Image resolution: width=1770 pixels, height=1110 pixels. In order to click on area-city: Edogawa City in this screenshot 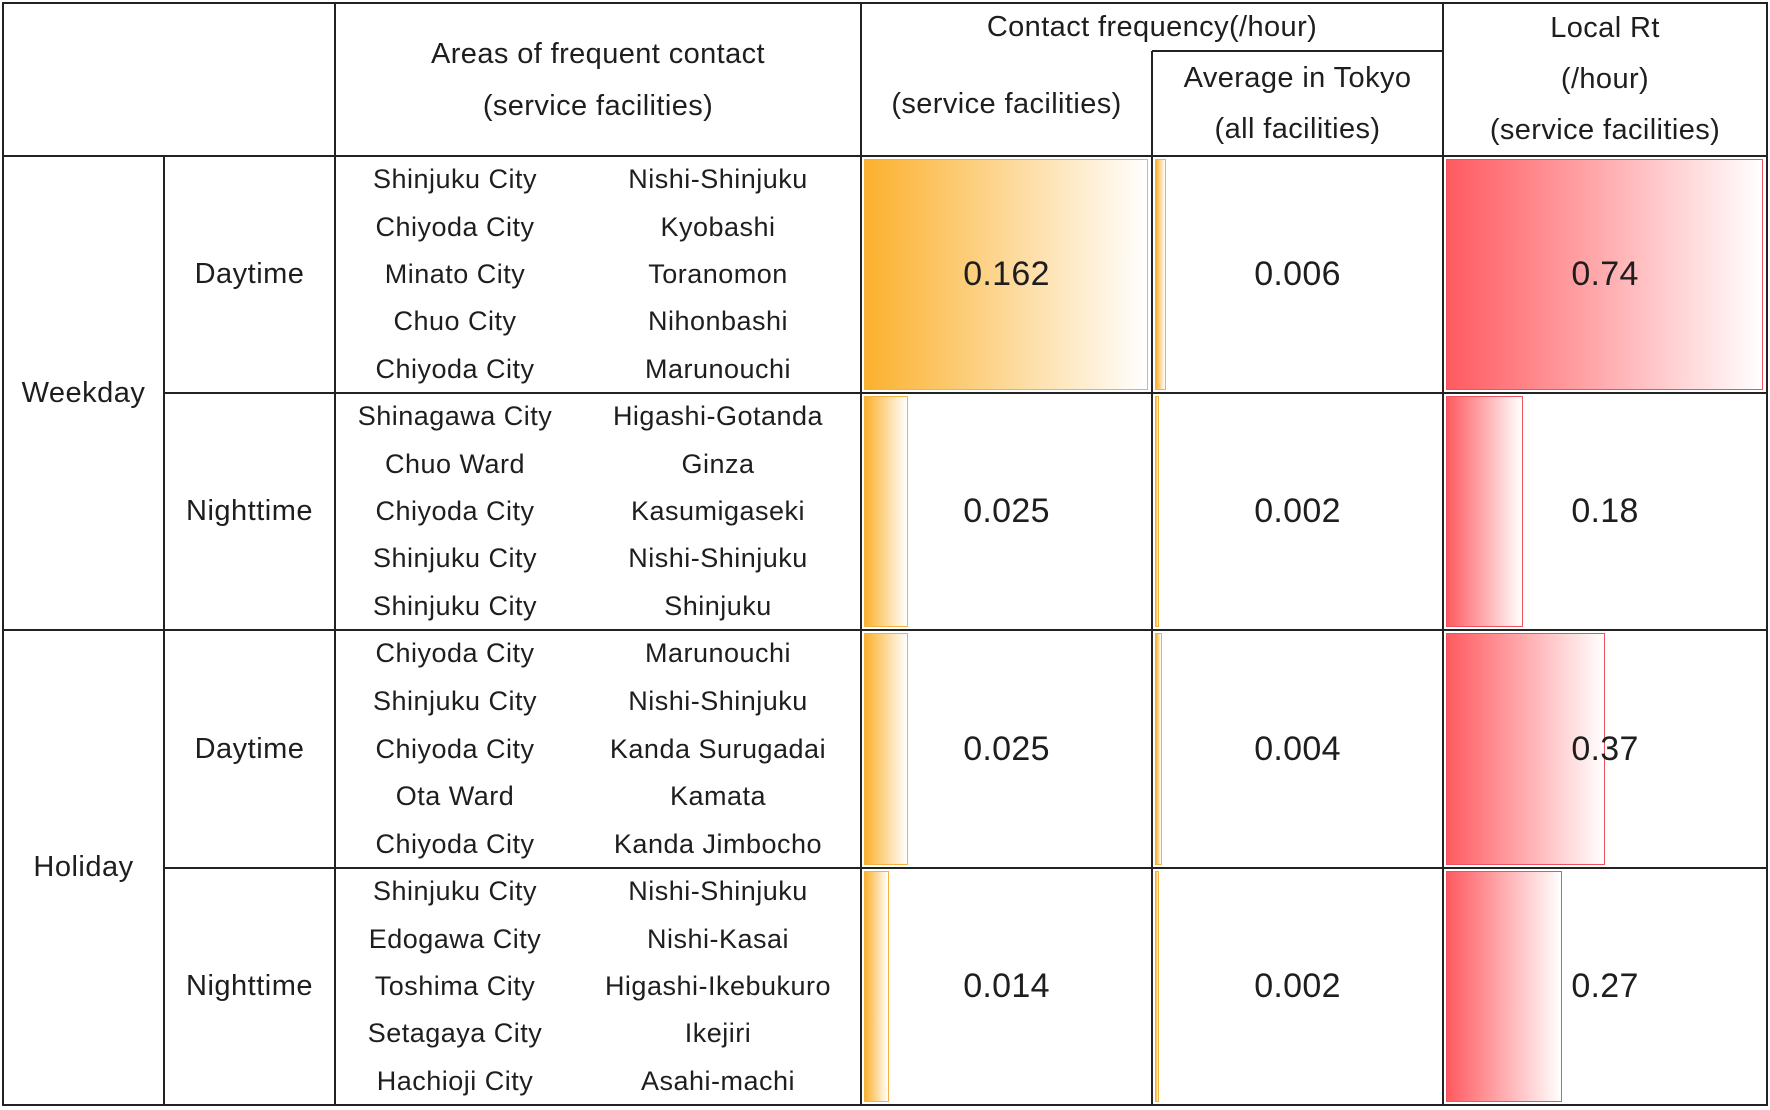, I will do `click(455, 938)`.